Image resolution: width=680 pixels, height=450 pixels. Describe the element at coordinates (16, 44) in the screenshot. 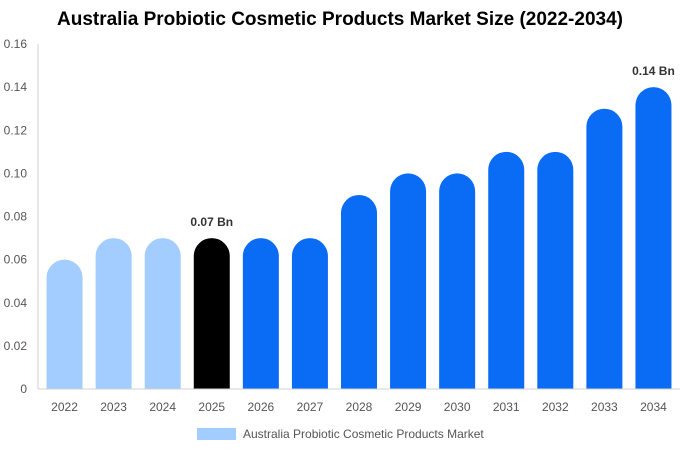

I see `y-tick-label: 0.16` at that location.